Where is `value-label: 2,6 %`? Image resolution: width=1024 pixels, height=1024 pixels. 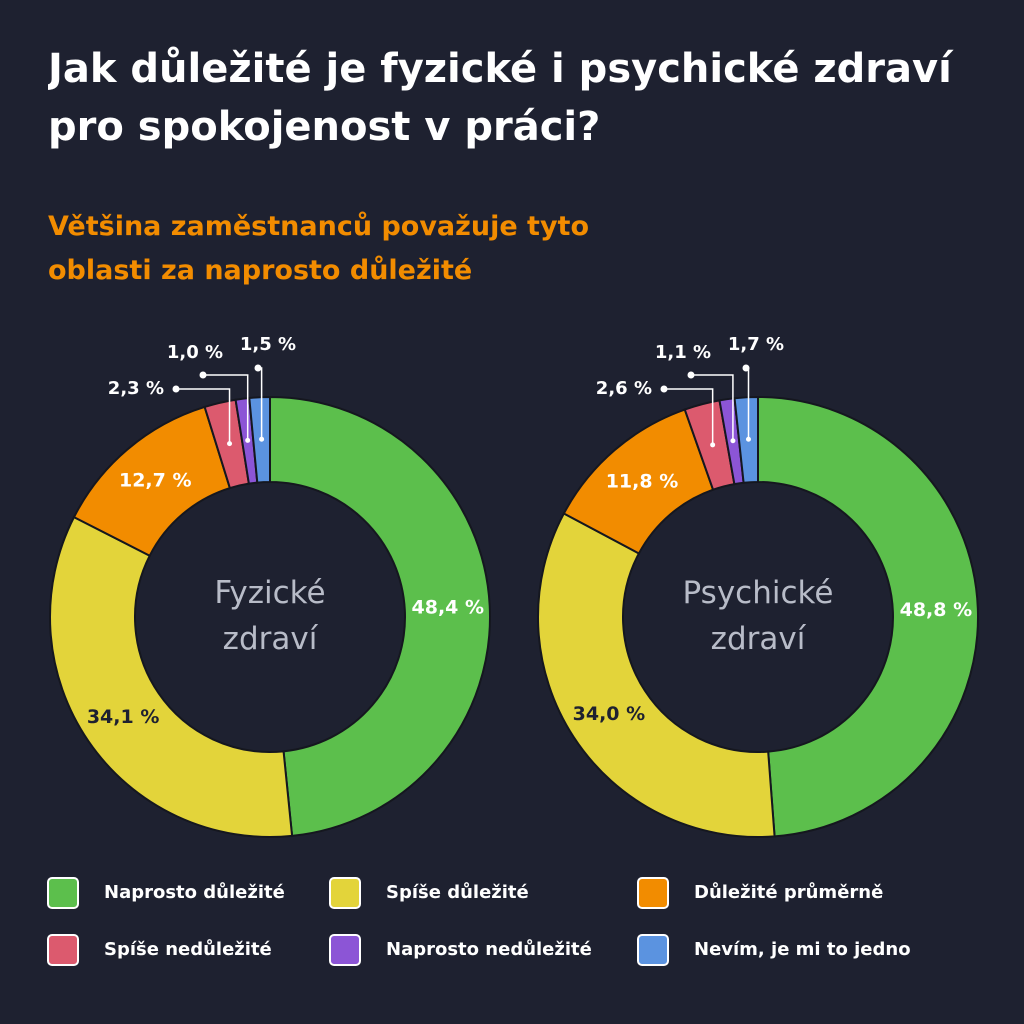
value-label: 2,6 % is located at coordinates (624, 388).